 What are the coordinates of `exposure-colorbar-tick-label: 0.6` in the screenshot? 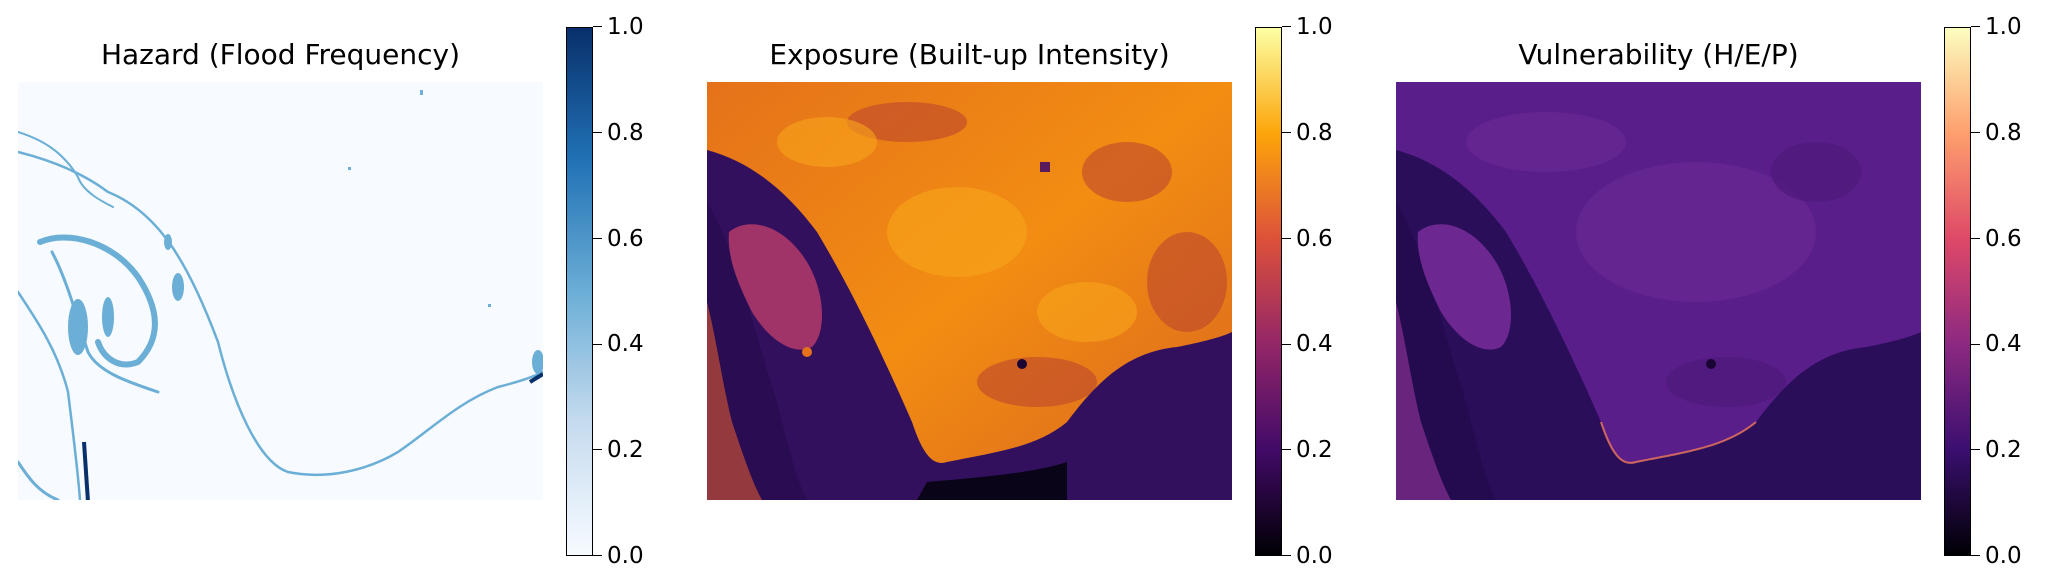 It's located at (1314, 238).